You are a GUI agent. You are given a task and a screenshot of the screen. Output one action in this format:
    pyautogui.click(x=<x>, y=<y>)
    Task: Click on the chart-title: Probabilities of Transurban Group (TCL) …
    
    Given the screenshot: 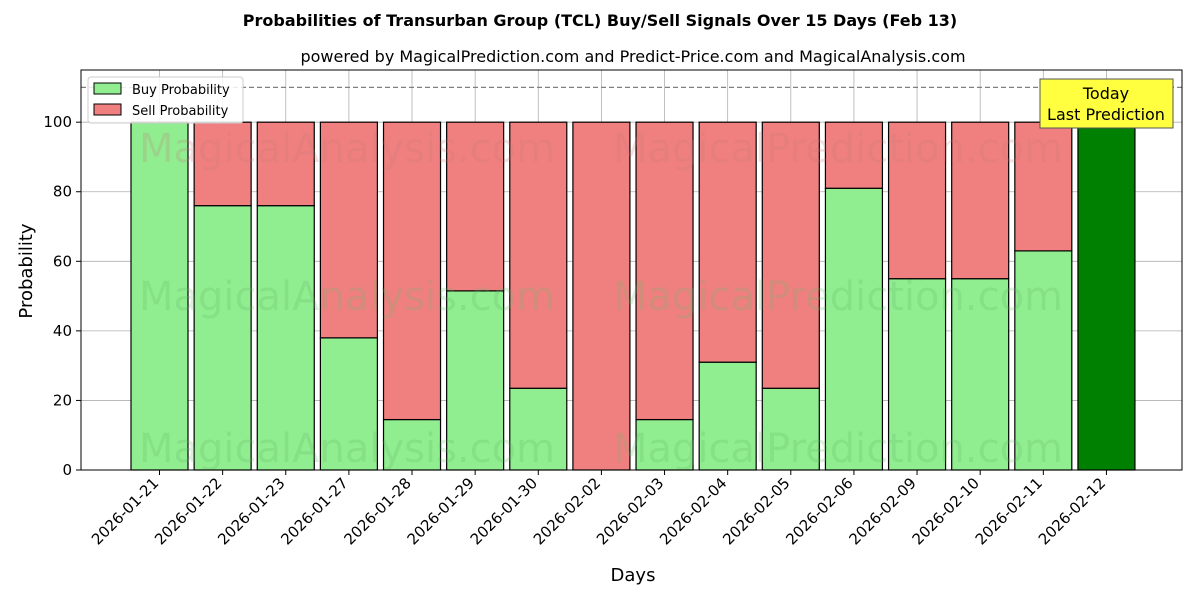 What is the action you would take?
    pyautogui.click(x=600, y=20)
    